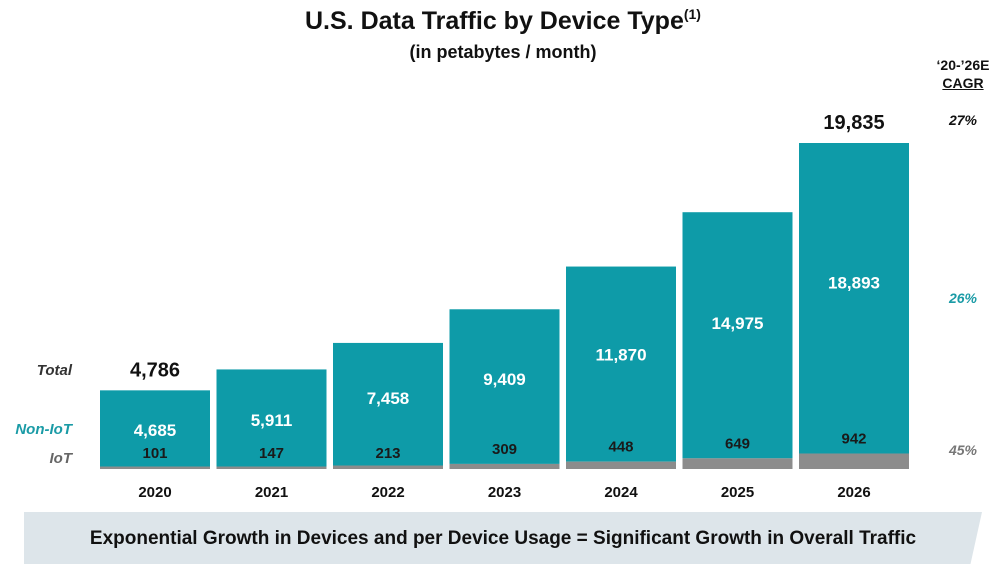  What do you see at coordinates (621, 465) in the screenshot?
I see `bar-iot-2024` at bounding box center [621, 465].